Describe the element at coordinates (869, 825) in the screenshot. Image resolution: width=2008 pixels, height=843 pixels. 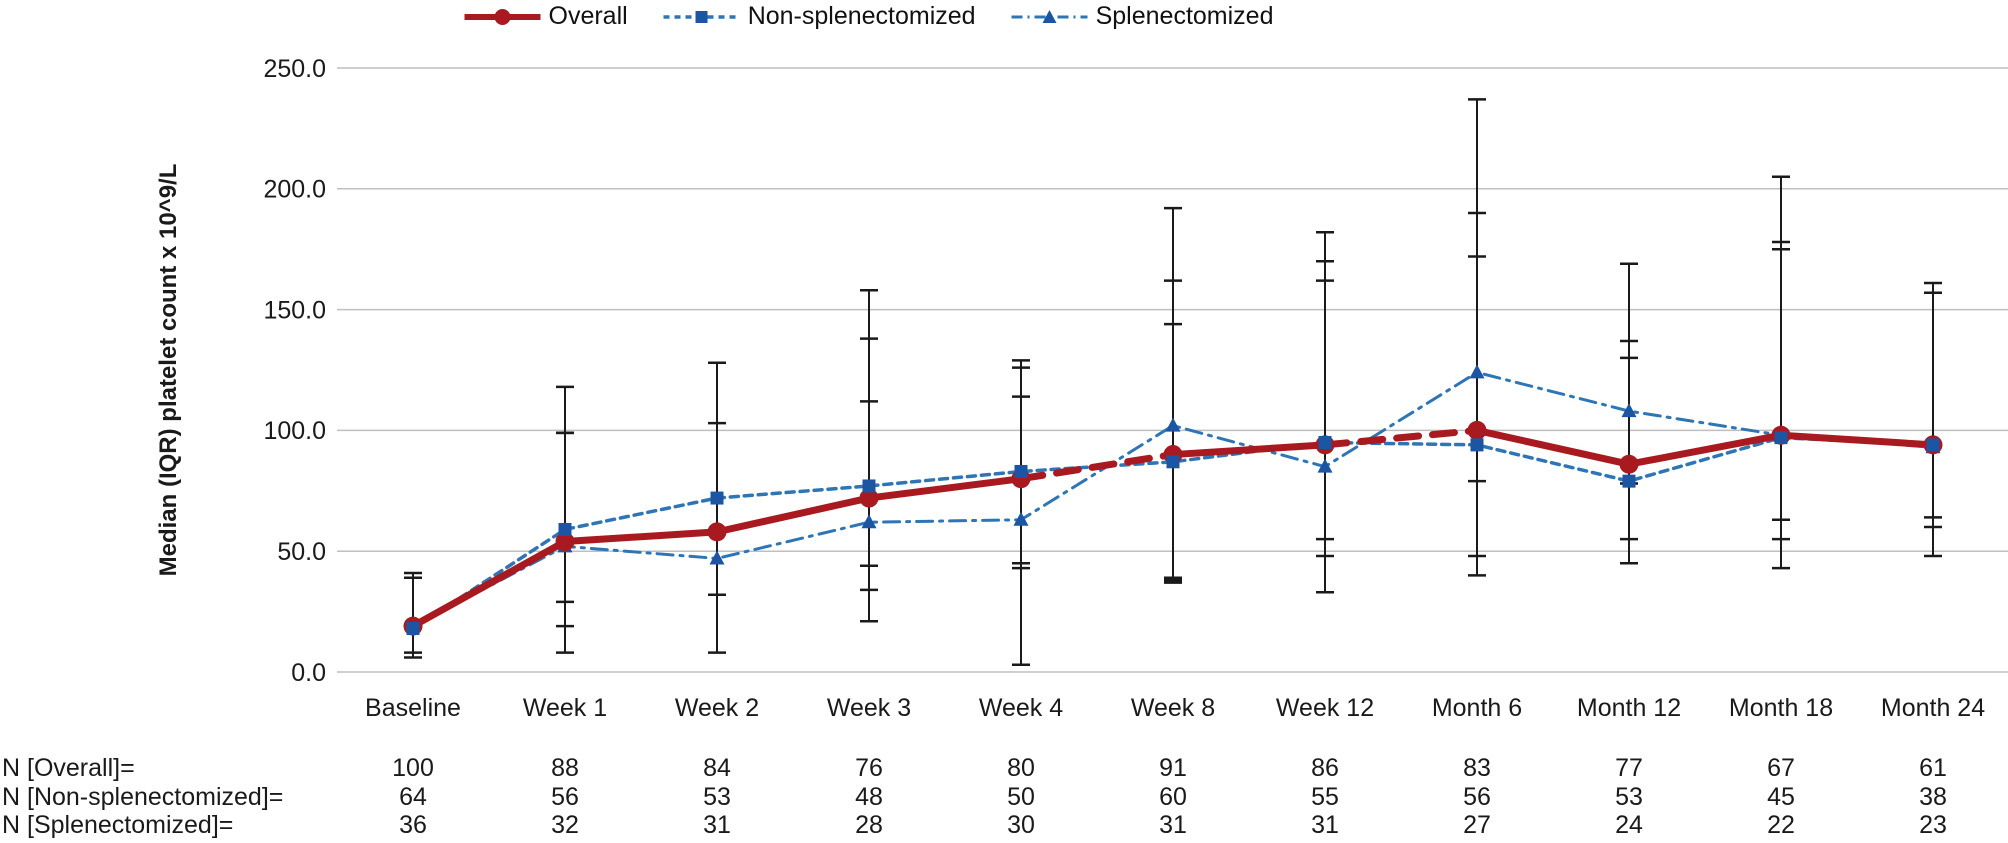
I see `n-table-value: 28` at that location.